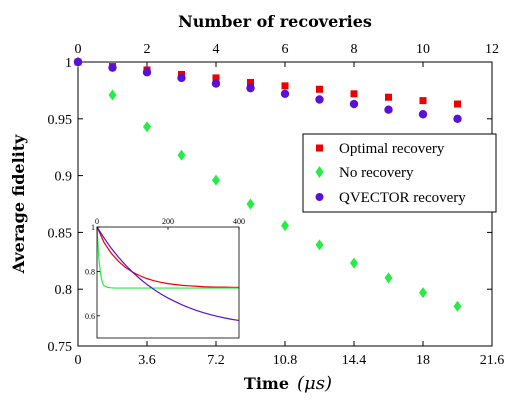 This screenshot has height=411, width=532. What do you see at coordinates (60, 120) in the screenshot?
I see `y-tick-label: 0.95` at bounding box center [60, 120].